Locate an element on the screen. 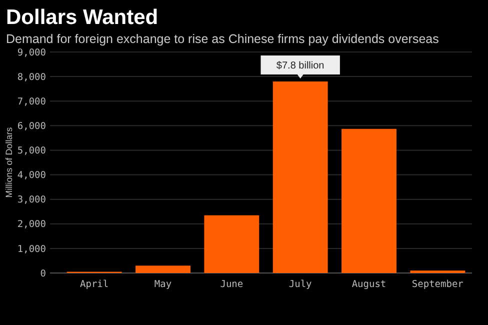  y-axis-title: Millions of Dollars is located at coordinates (9, 162).